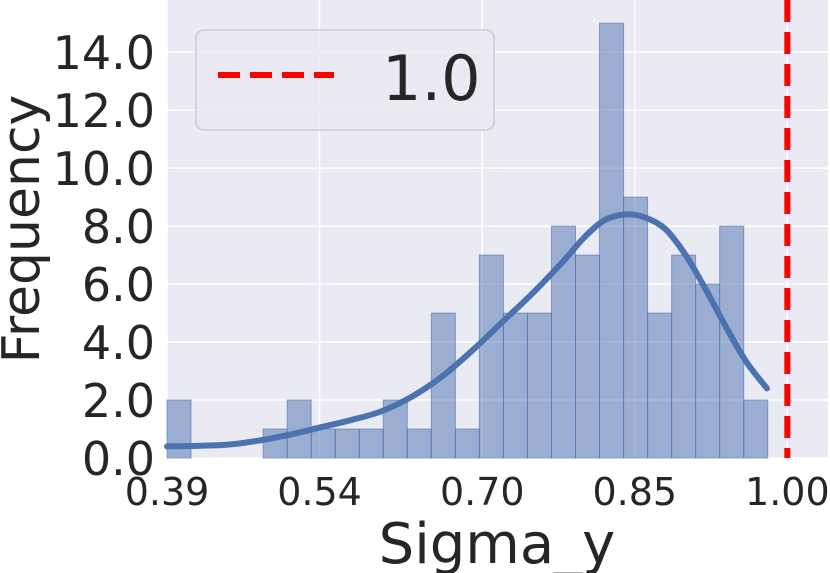 The width and height of the screenshot is (830, 573). Describe the element at coordinates (104, 256) in the screenshot. I see `y-tick-labels: 0.02.04.06.08.010.012.014.0` at that location.